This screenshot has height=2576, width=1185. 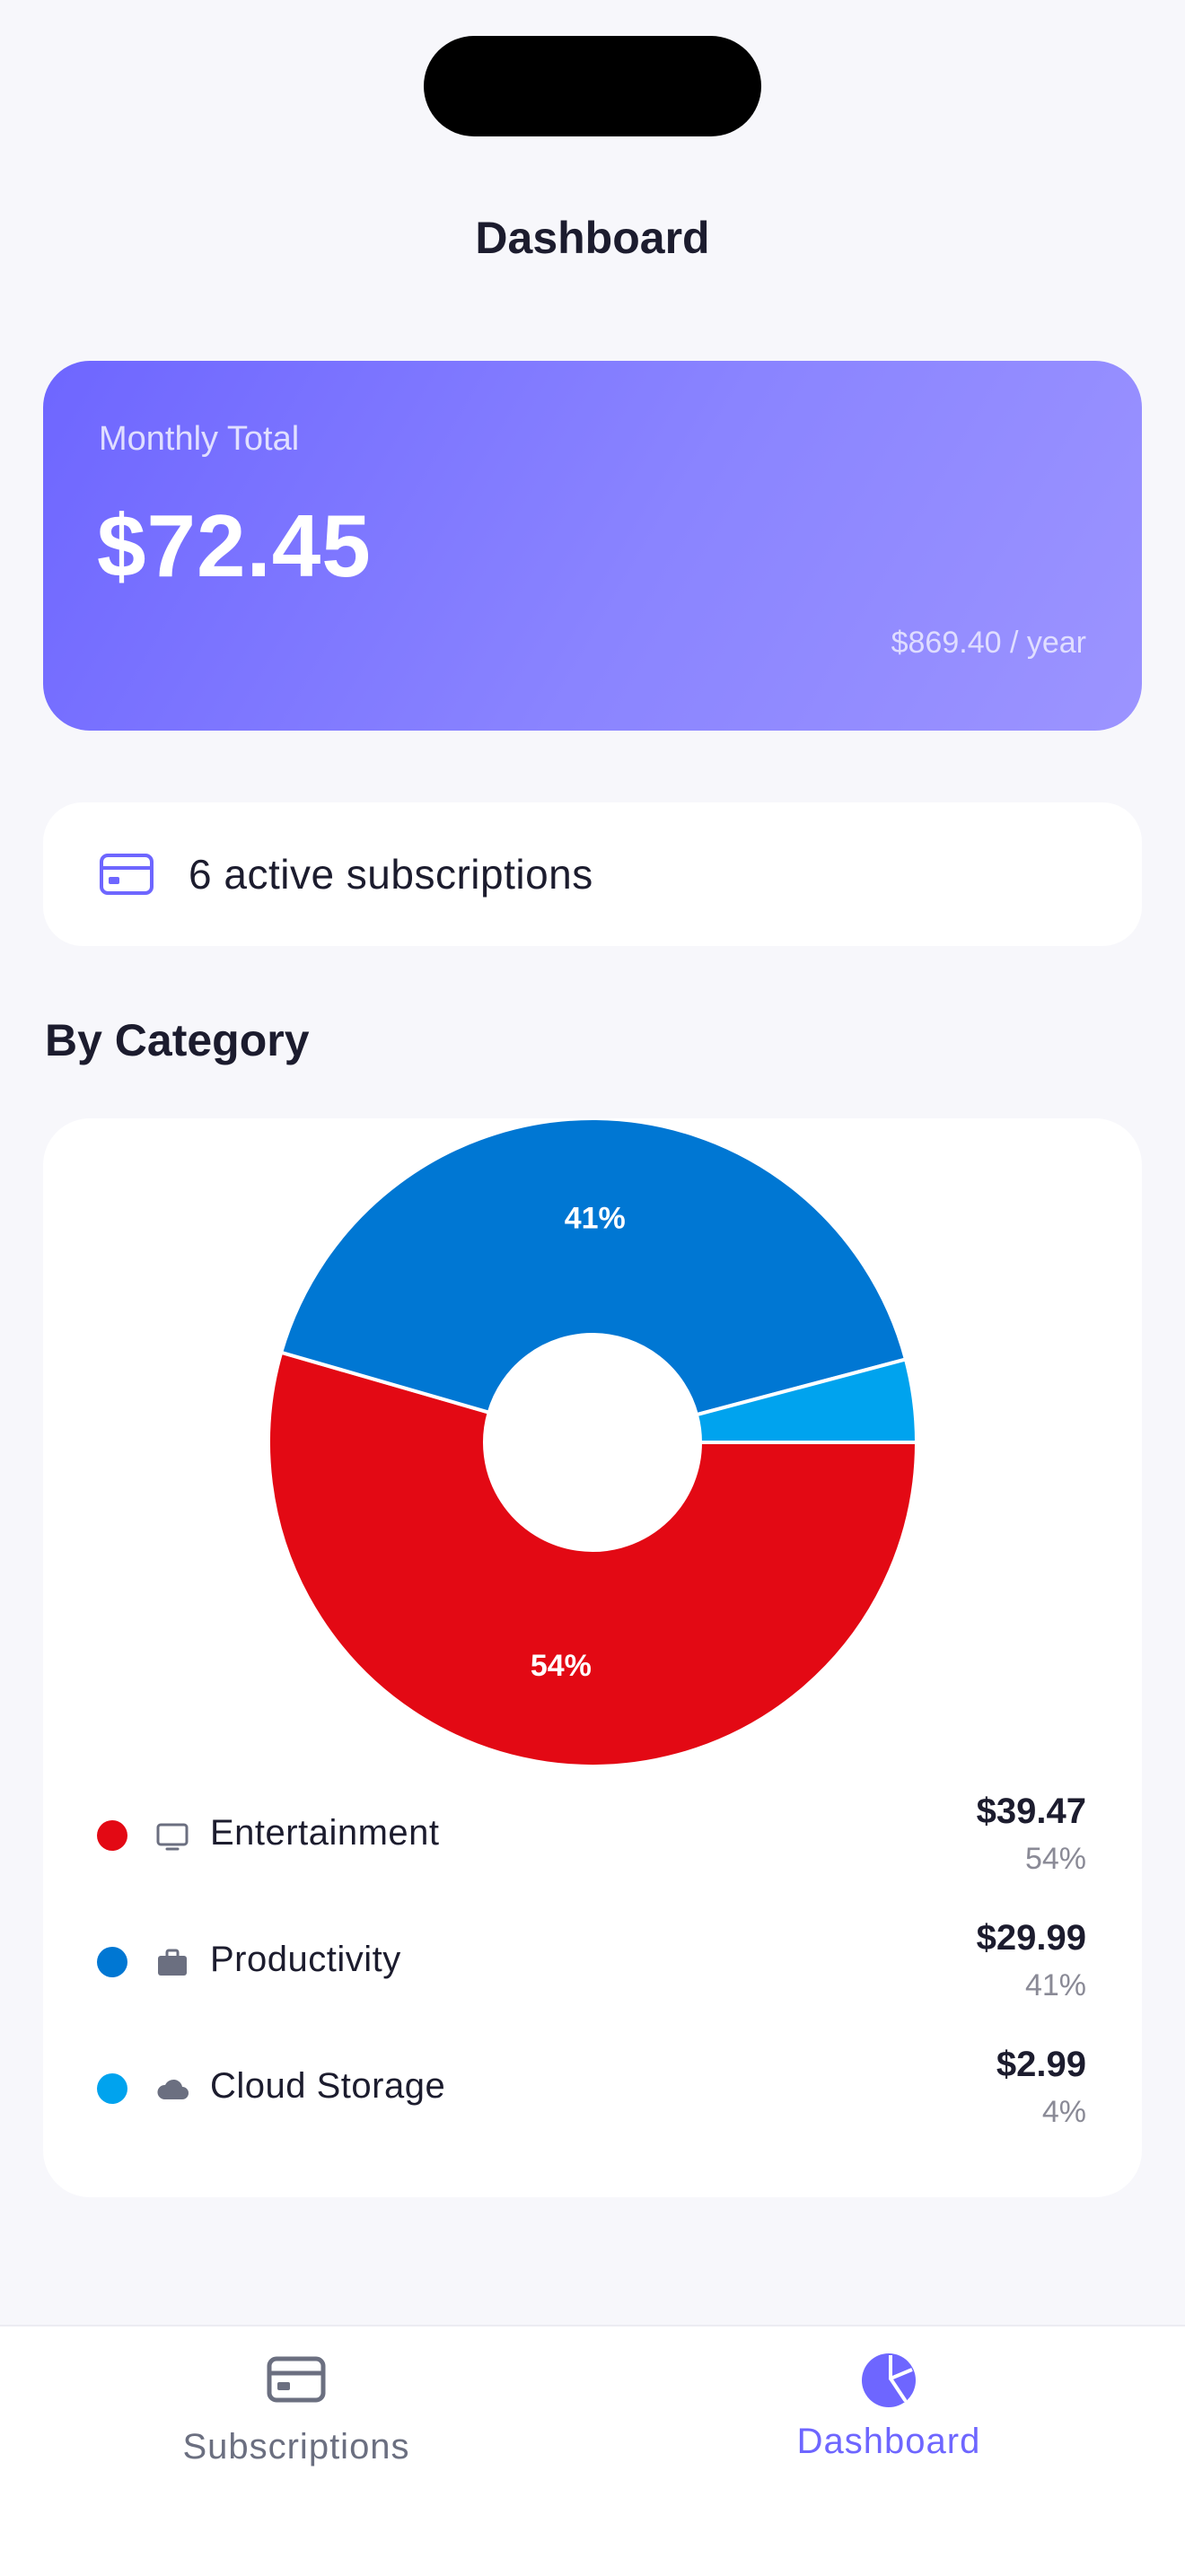 What do you see at coordinates (1031, 1938) in the screenshot?
I see `legend-amount: $29.99` at bounding box center [1031, 1938].